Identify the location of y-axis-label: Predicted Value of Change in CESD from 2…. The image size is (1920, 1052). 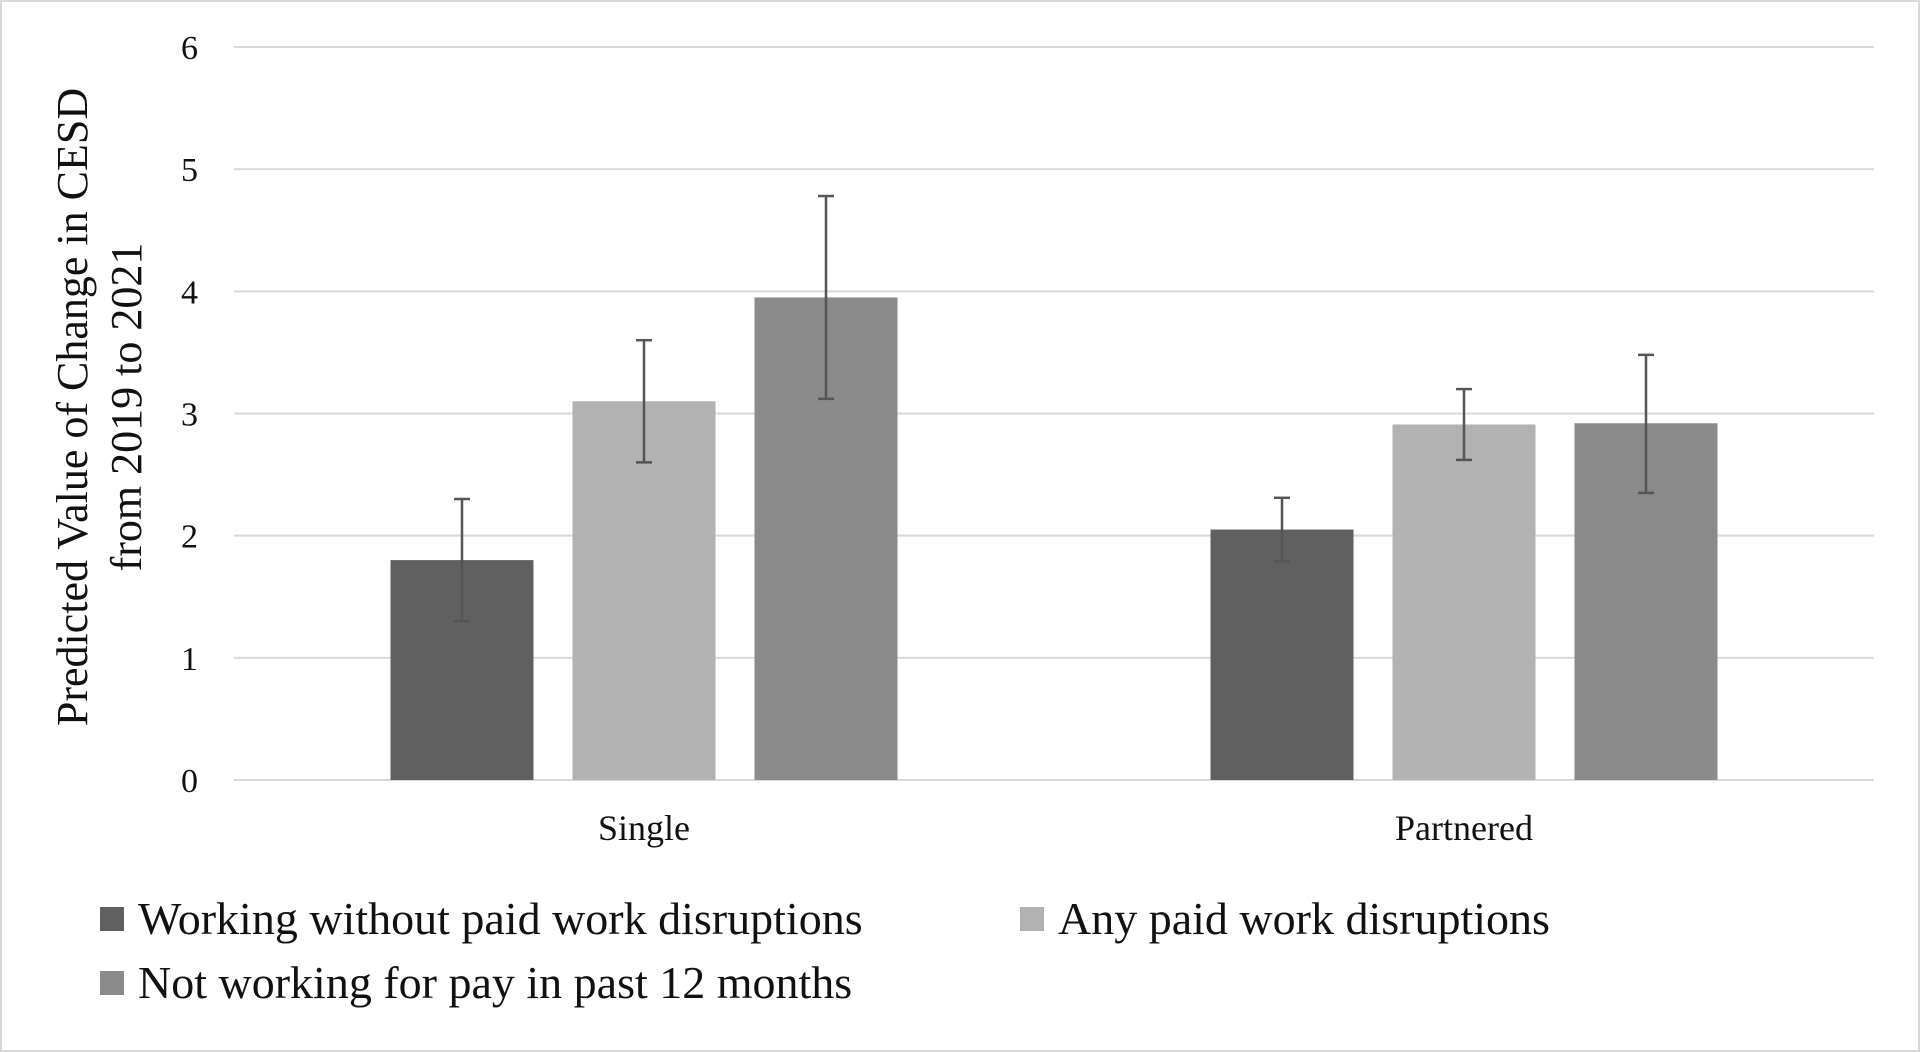
(99, 407).